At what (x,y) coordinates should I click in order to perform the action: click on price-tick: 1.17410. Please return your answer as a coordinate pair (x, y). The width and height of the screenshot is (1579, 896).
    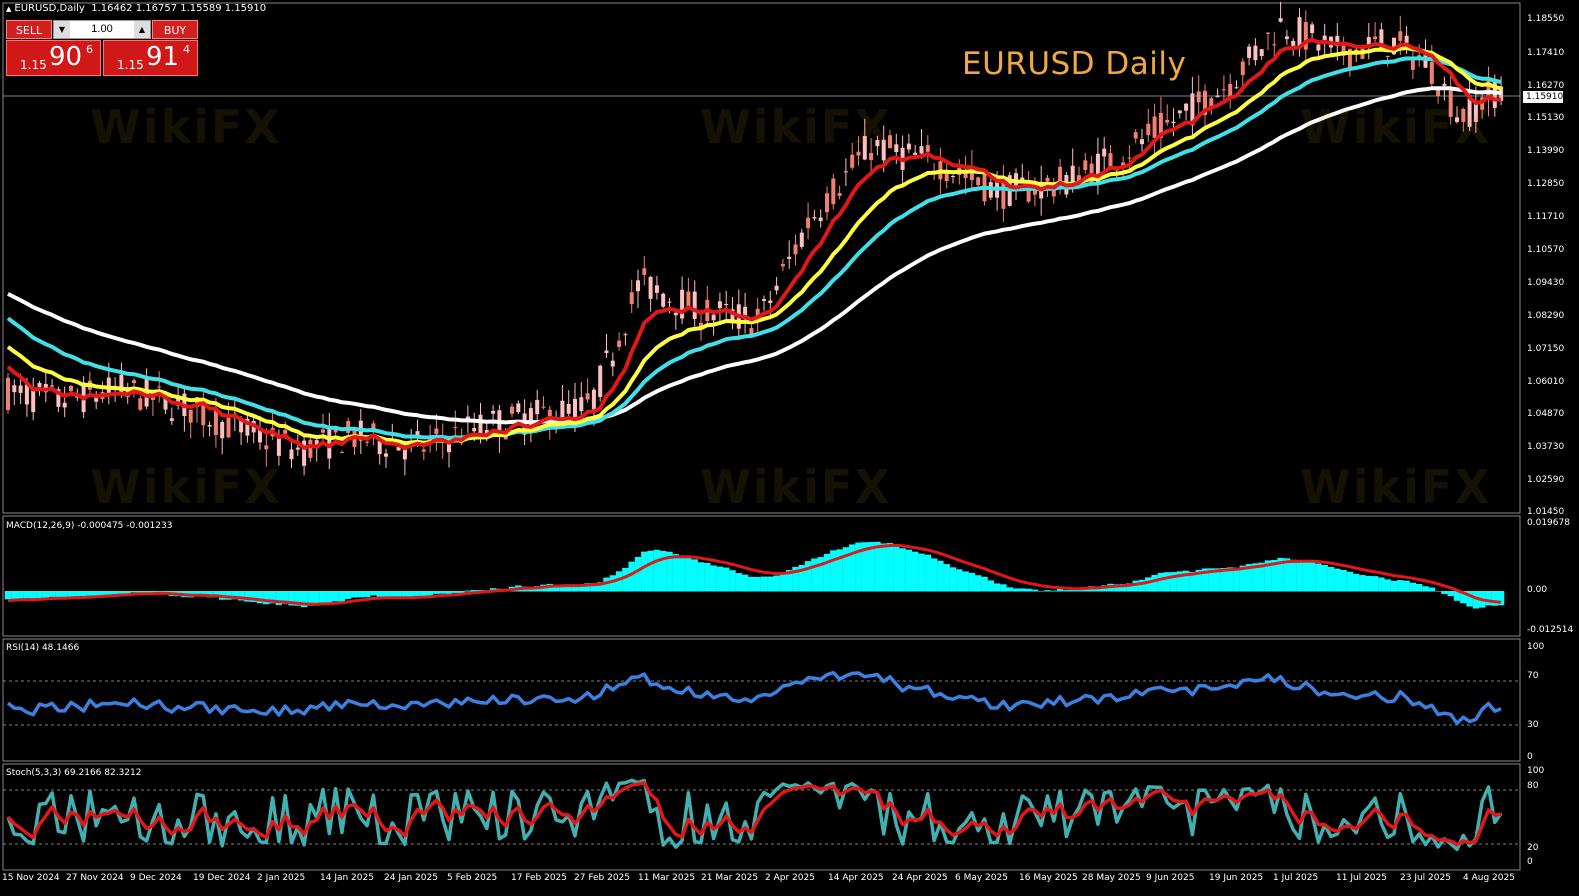
    Looking at the image, I should click on (1546, 53).